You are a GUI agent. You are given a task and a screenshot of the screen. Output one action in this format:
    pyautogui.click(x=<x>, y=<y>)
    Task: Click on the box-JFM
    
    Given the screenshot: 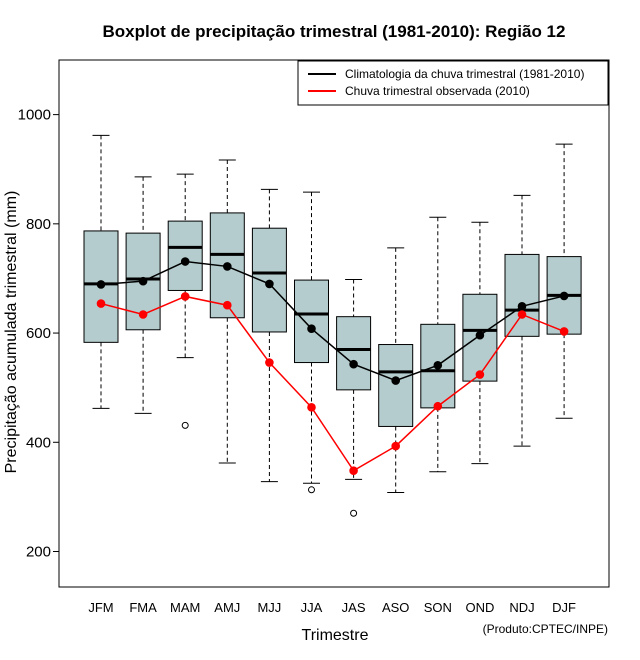 What is the action you would take?
    pyautogui.click(x=101, y=271)
    